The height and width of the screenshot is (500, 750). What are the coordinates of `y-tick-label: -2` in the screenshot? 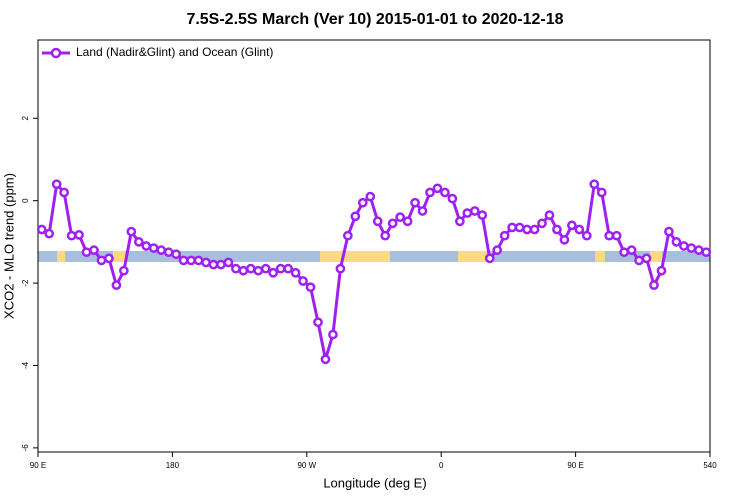 It's located at (25, 283).